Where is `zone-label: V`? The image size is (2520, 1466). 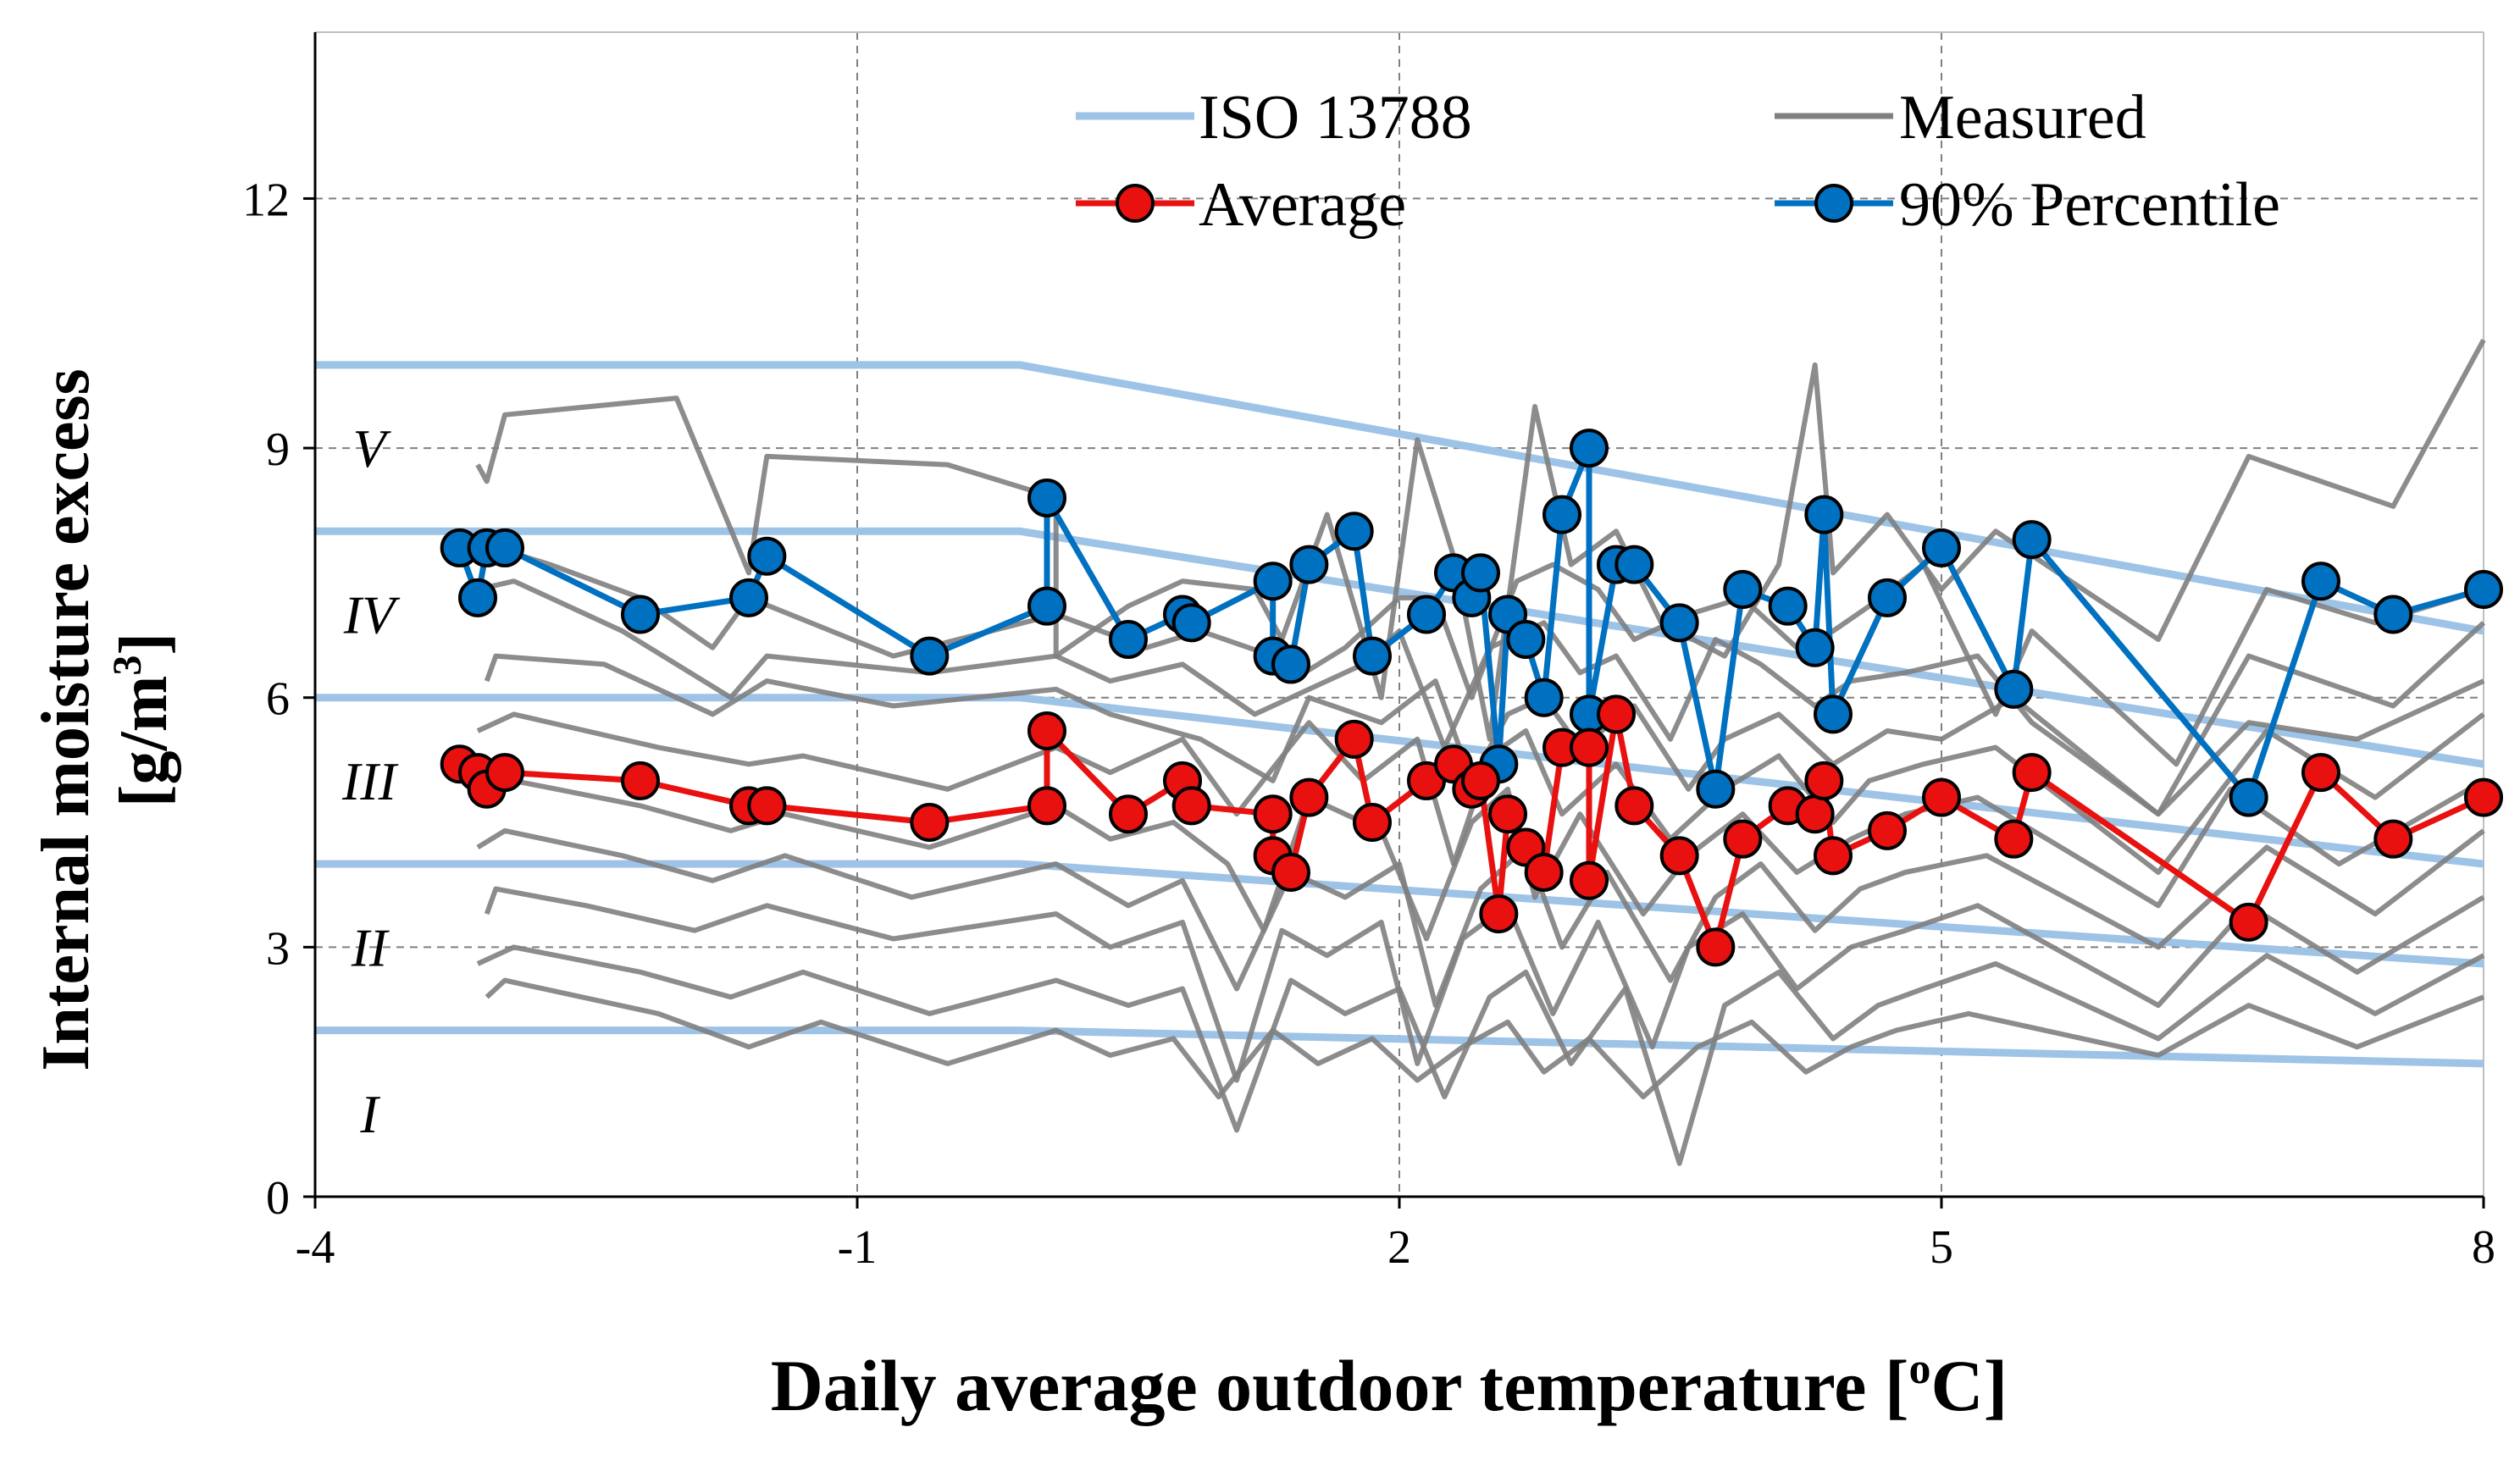
zone-label: V is located at coordinates (371, 449).